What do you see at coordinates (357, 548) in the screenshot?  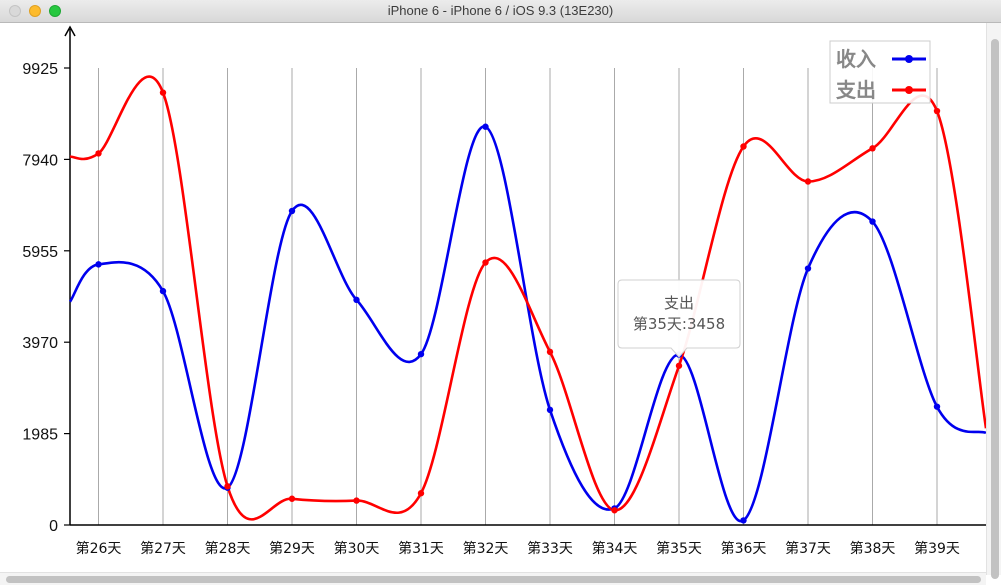 I see `x-tick-label: 第30天` at bounding box center [357, 548].